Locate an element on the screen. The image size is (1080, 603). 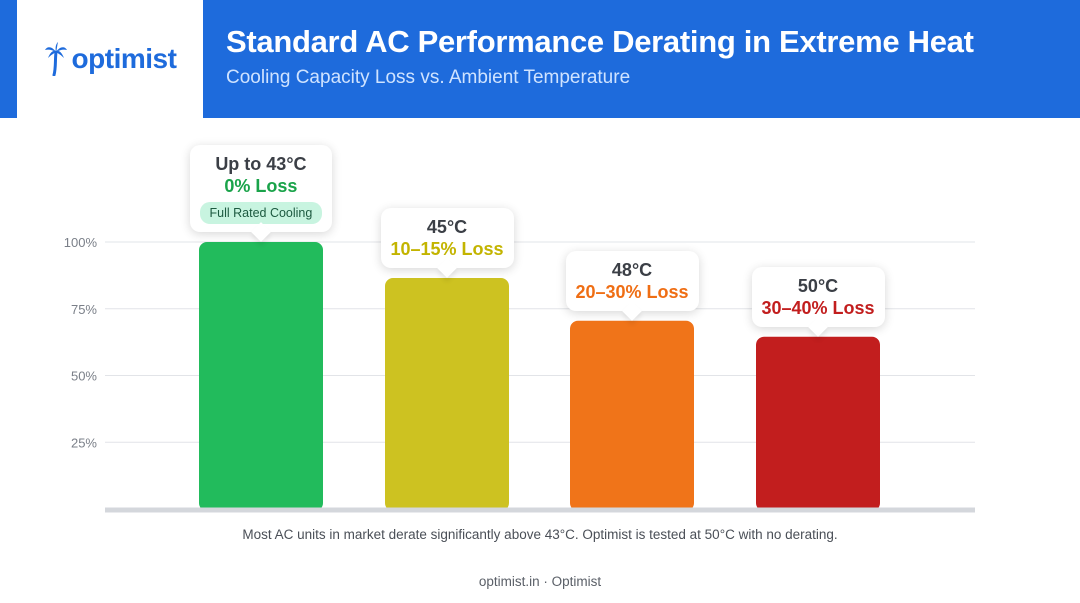
brand-logo: optimist is located at coordinates (110, 59).